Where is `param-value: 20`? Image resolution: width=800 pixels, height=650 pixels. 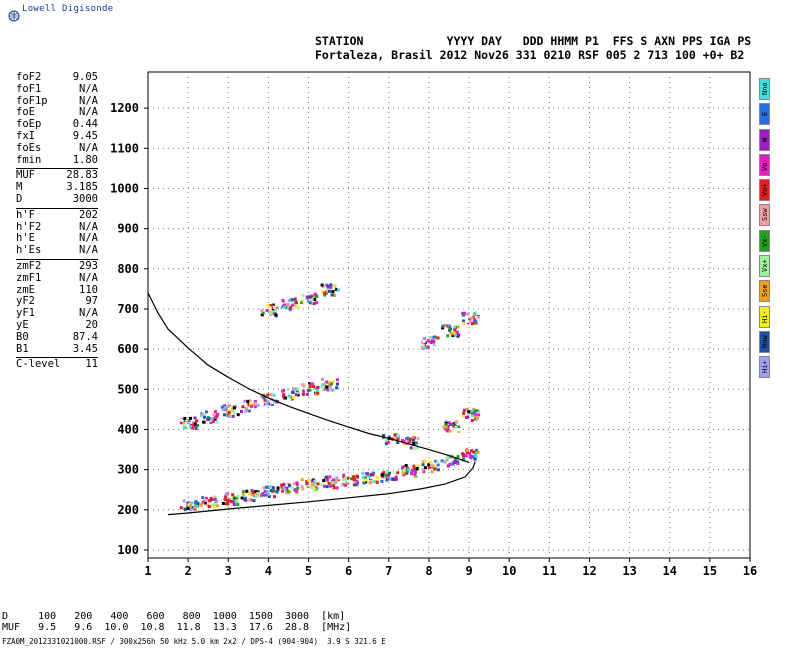 param-value: 20 is located at coordinates (91, 324).